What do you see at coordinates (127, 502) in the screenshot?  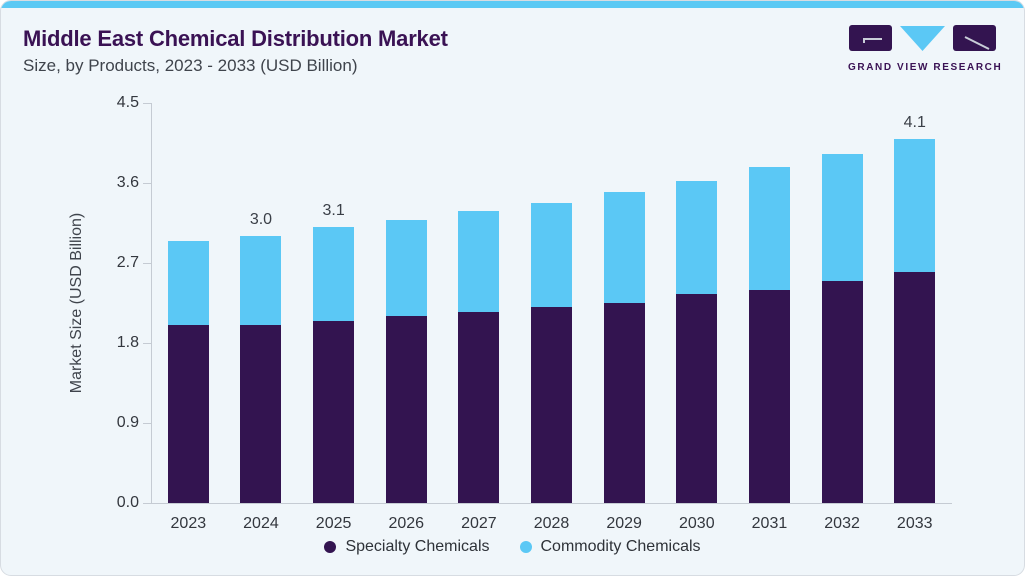 I see `y-tick-label: 0.0` at bounding box center [127, 502].